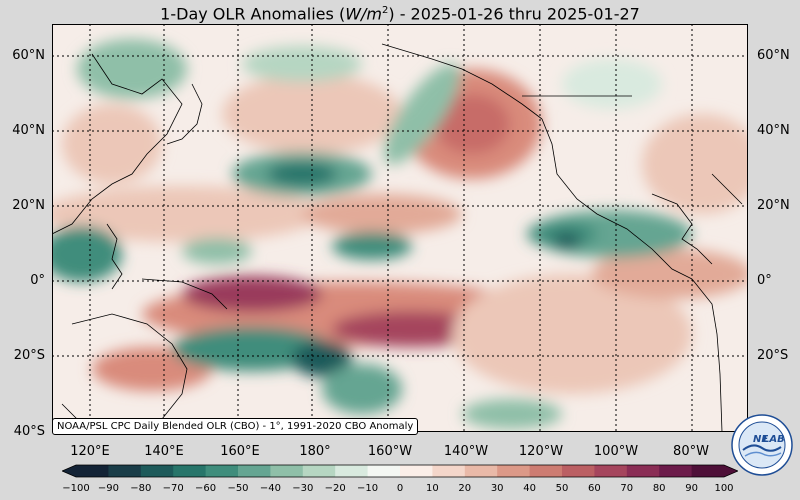  I want to click on lat-label-20s-right: 20°S, so click(773, 355).